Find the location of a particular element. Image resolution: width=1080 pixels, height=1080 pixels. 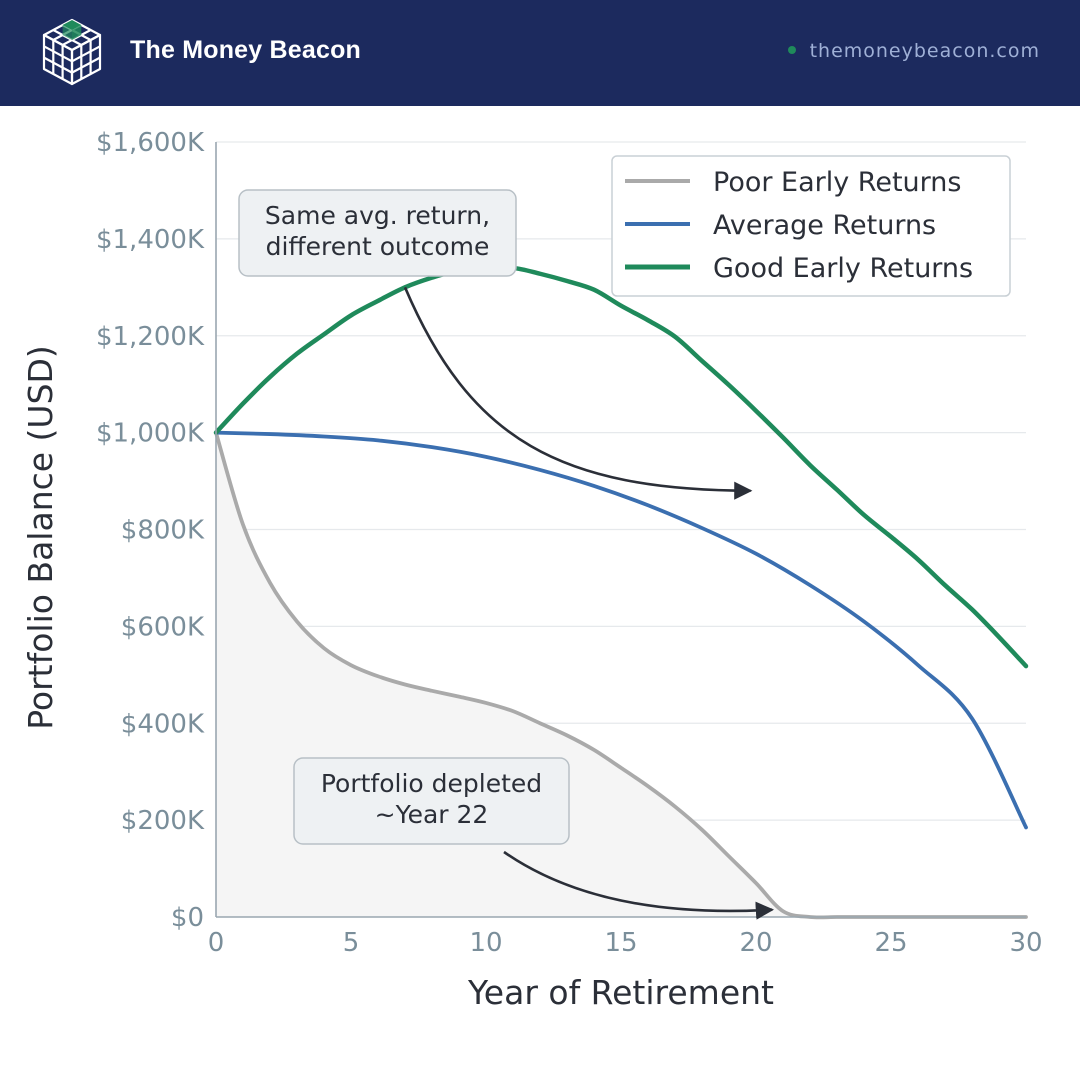

y-tick-label: $1,000K is located at coordinates (150, 434).